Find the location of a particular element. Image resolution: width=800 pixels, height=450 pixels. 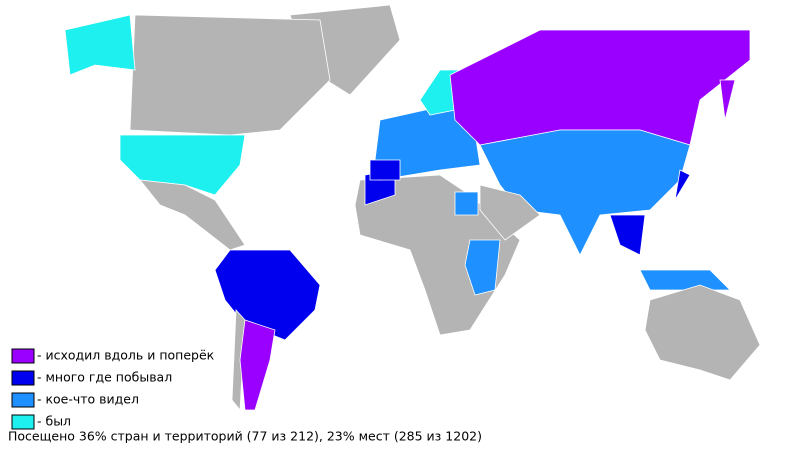

east-africa is located at coordinates (482, 267).